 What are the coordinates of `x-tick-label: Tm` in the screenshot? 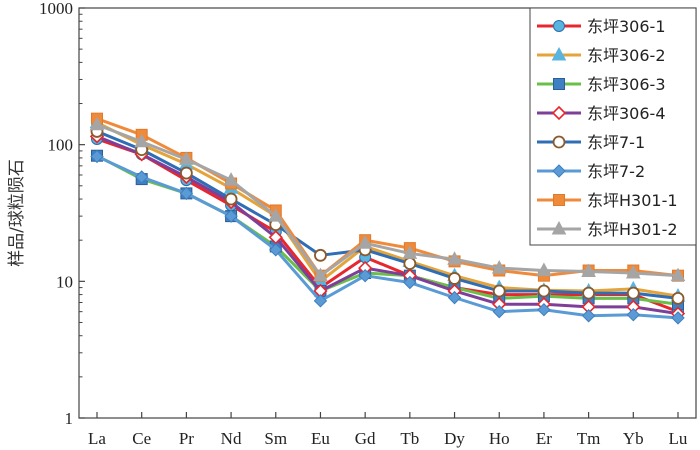 It's located at (589, 438).